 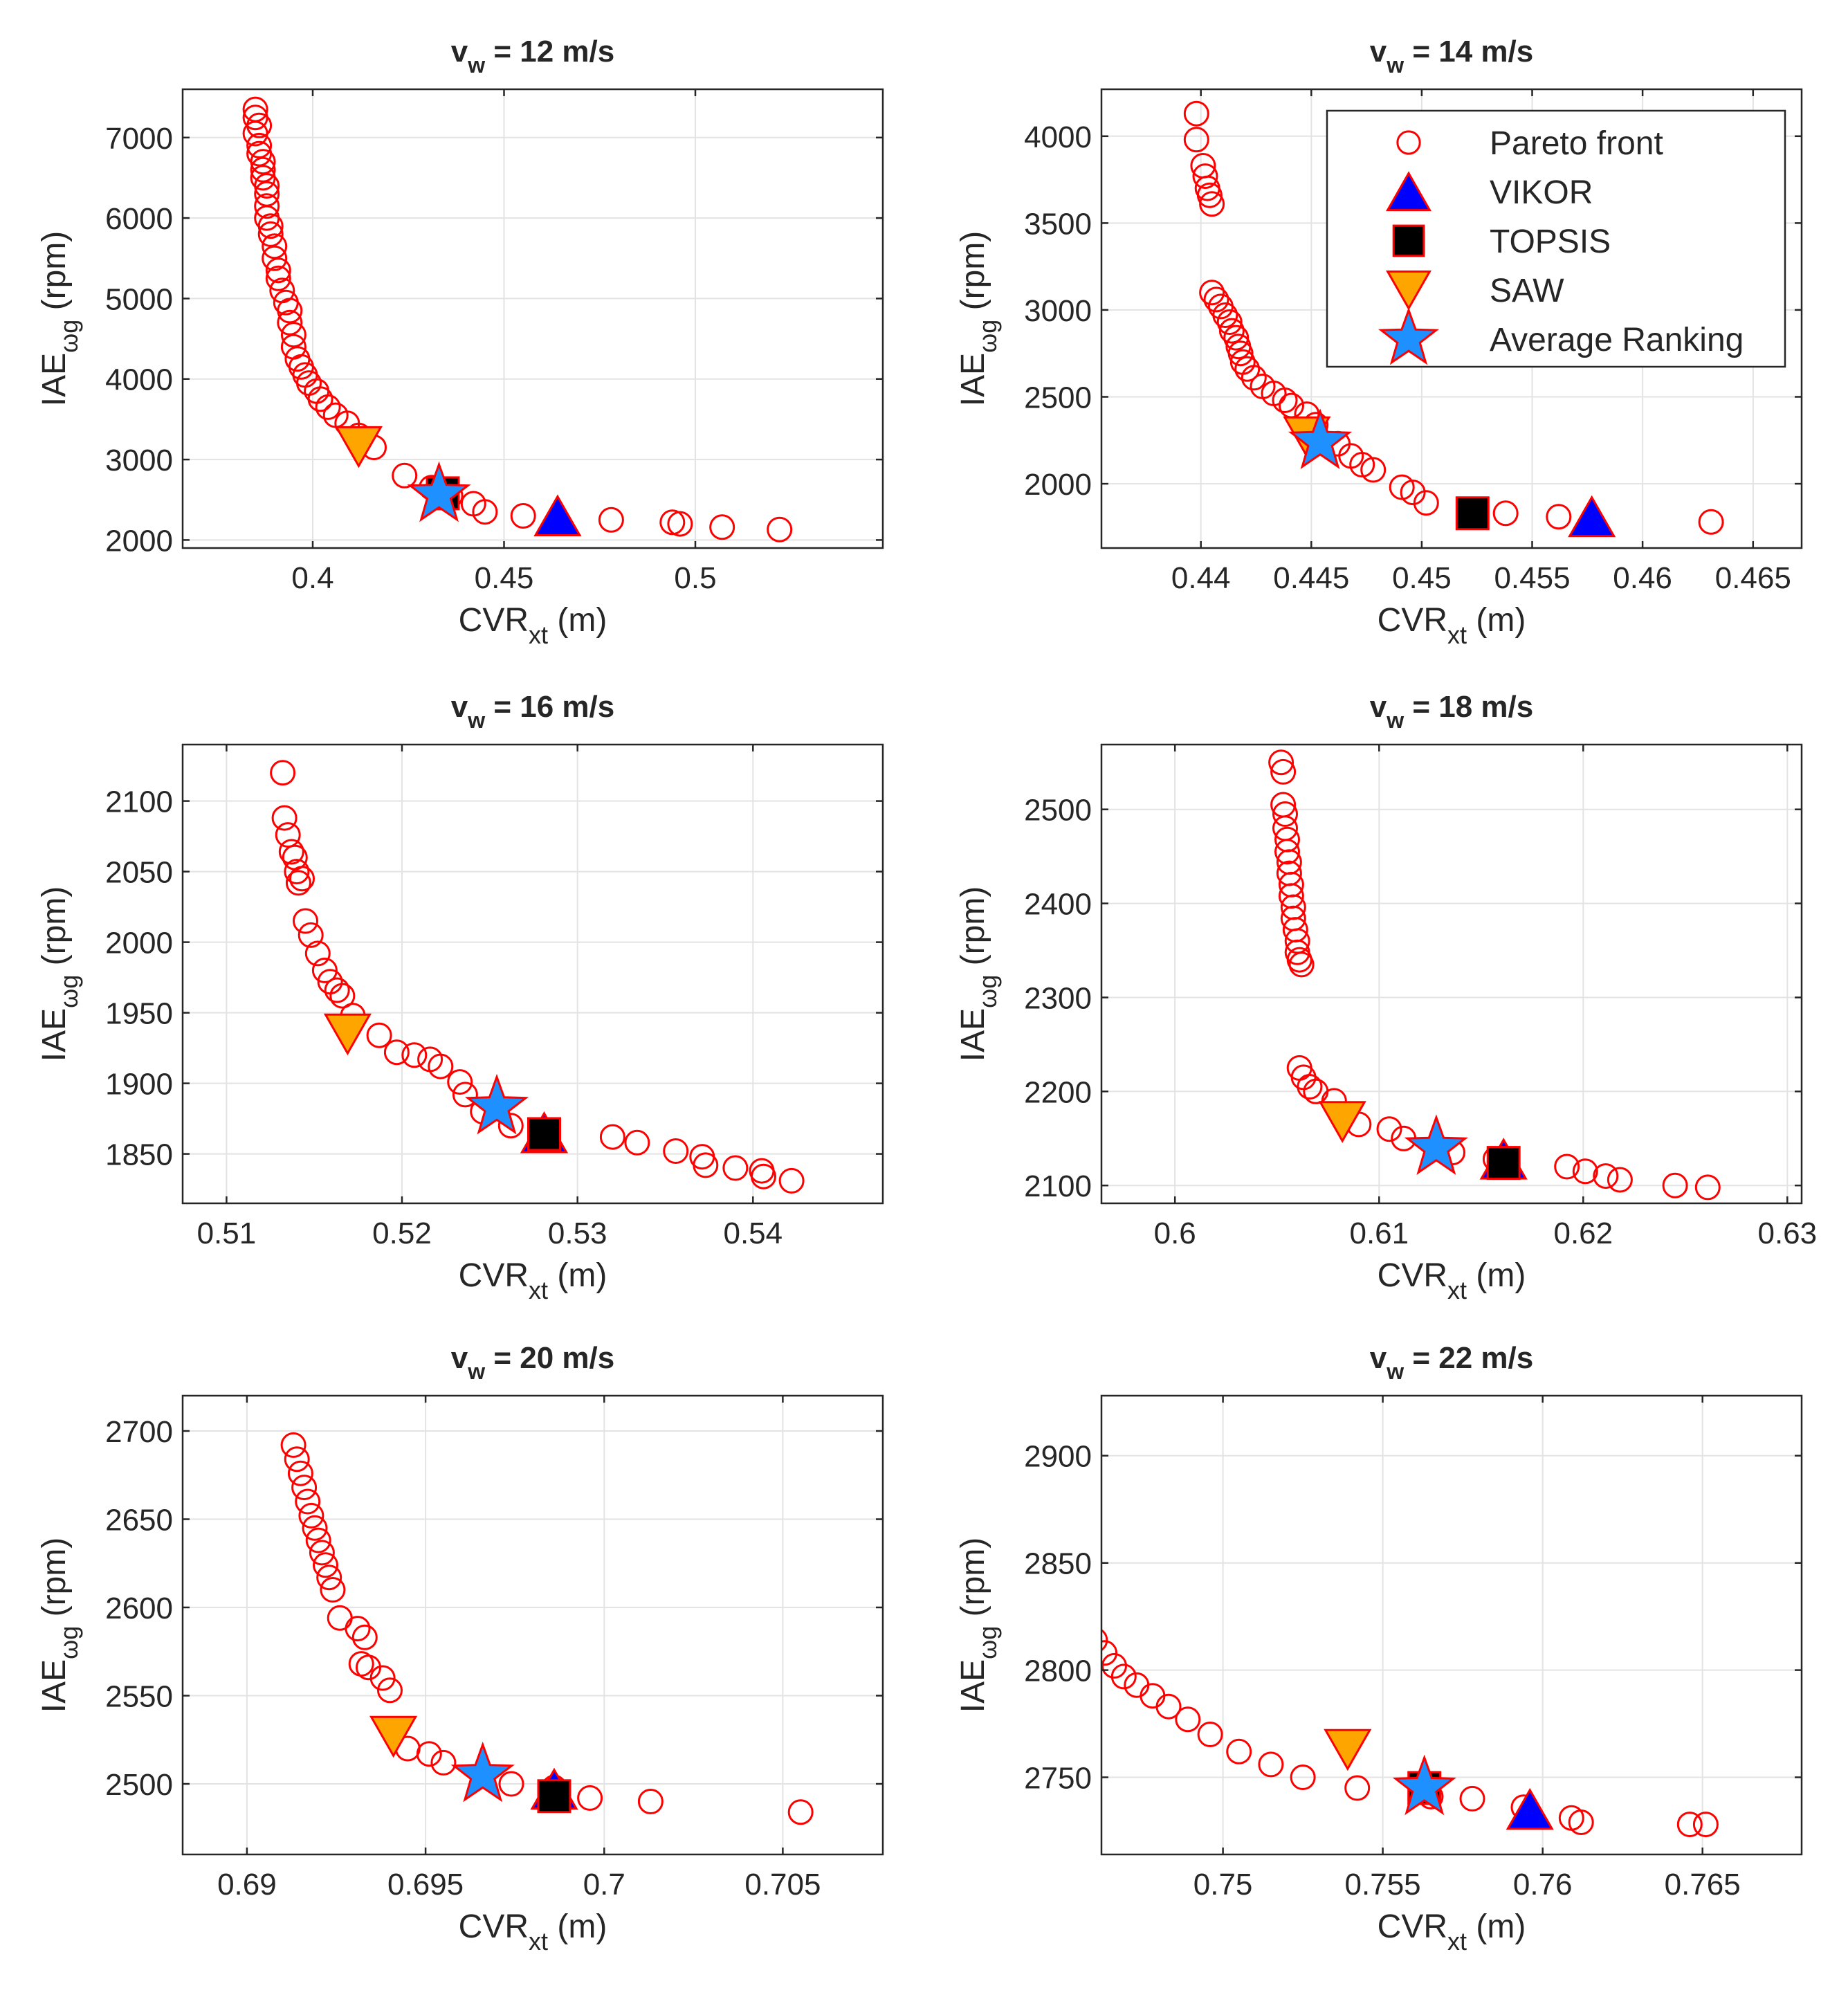 I want to click on x-tick-label: 0.53, so click(x=577, y=1233).